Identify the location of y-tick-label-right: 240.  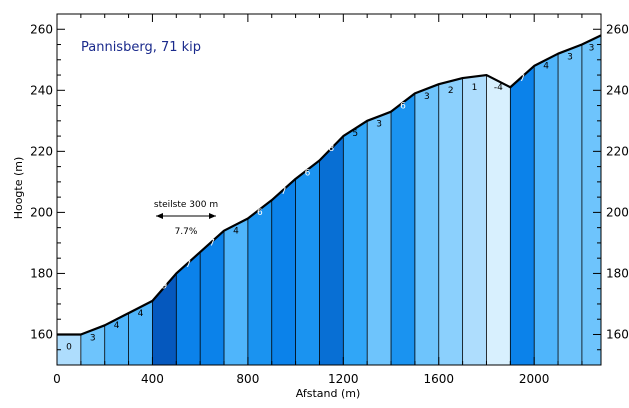
(617, 90).